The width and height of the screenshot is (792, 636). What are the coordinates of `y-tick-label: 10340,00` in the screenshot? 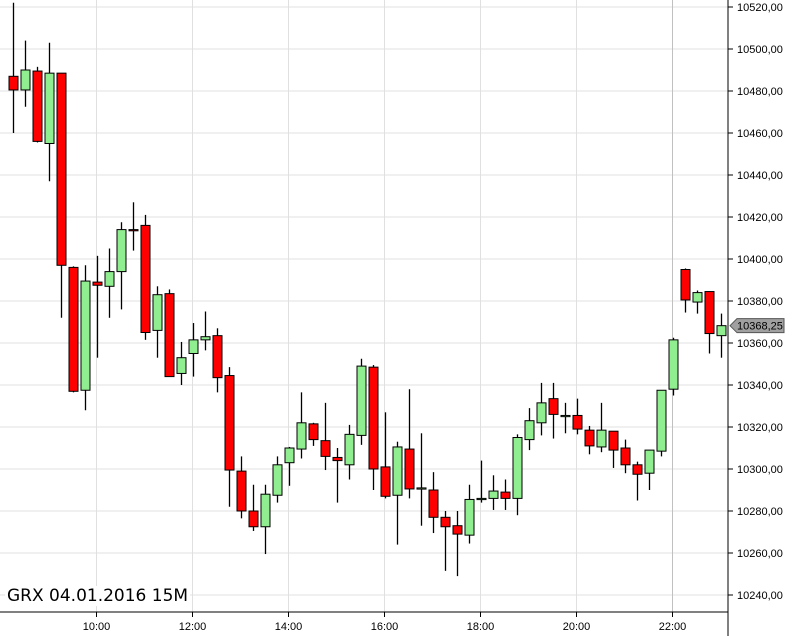 It's located at (760, 386).